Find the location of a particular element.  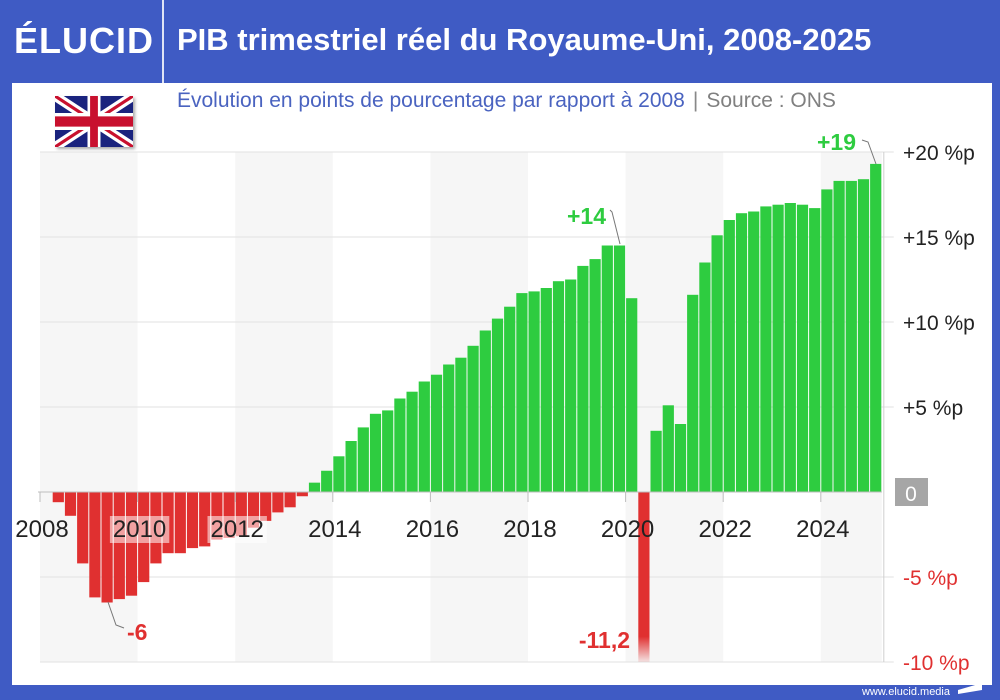

x-tick-label: 2020 is located at coordinates (627, 529).